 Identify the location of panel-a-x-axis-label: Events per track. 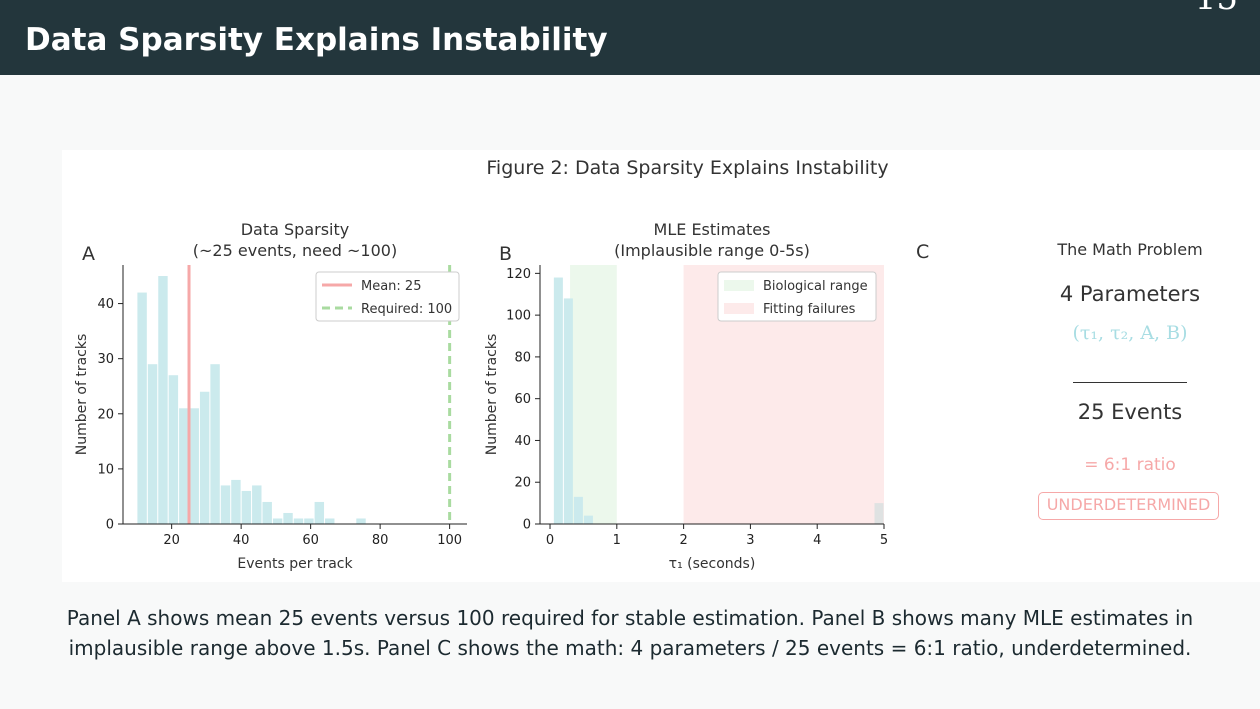
(295, 564).